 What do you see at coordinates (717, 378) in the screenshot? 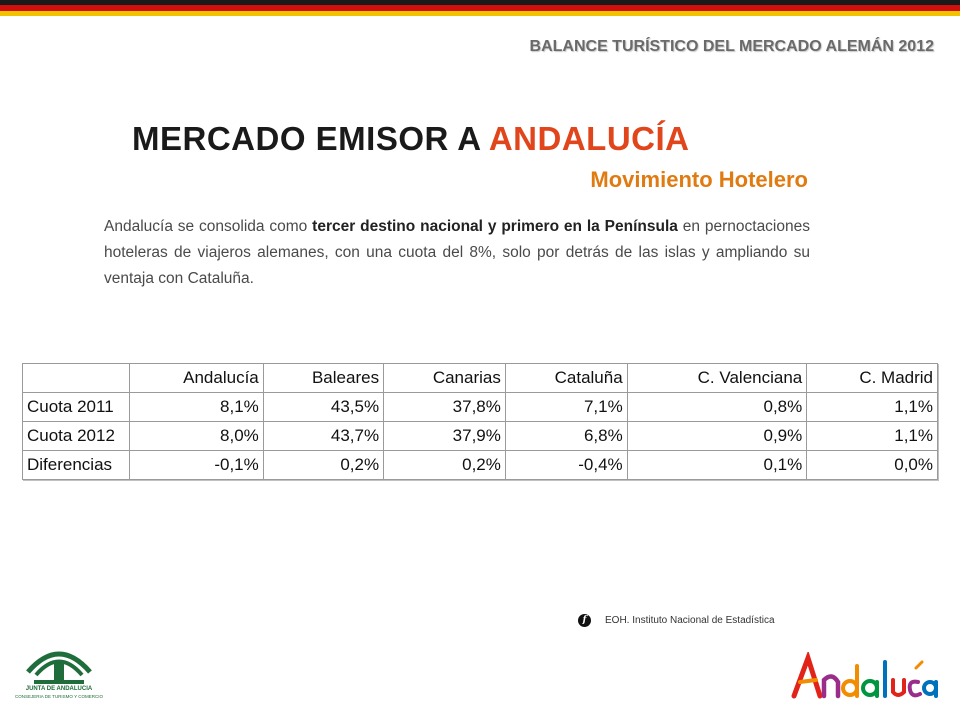
I see `column-header: C. Valenciana` at bounding box center [717, 378].